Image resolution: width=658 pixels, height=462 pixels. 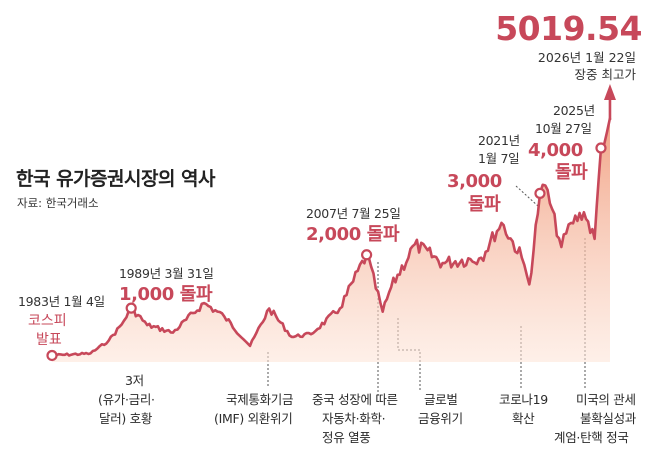 What do you see at coordinates (260, 399) in the screenshot?
I see `note-2-line-1: 국제통화기금` at bounding box center [260, 399].